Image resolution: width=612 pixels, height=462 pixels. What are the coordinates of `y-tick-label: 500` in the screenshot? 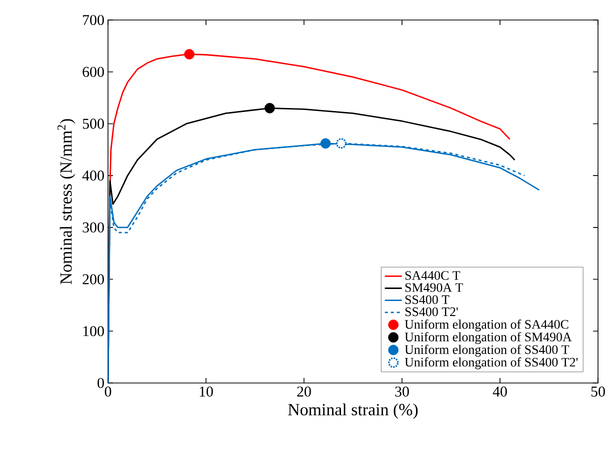 It's located at (93, 123).